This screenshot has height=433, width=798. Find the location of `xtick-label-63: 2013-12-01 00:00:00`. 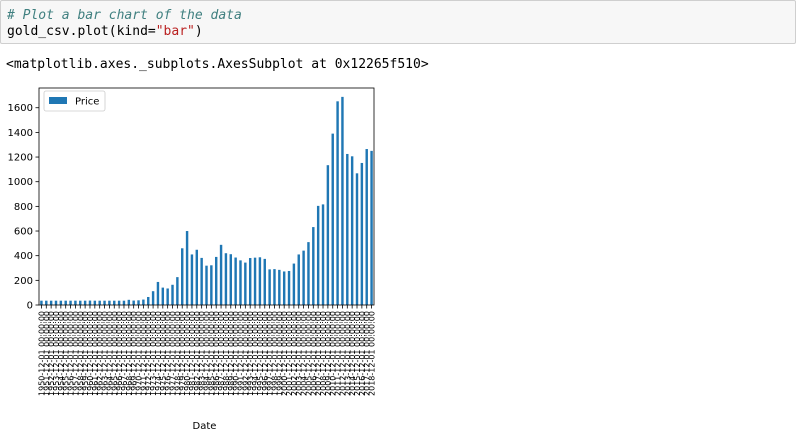

xtick-label-63: 2013-12-01 00:00:00 is located at coordinates (347, 353).